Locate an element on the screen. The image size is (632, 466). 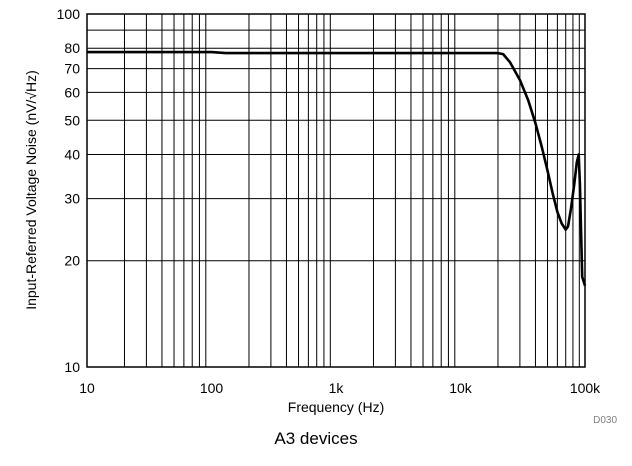
y-axis-label: Input-Referred Voltage Noise (nV/√Hz) is located at coordinates (31, 190).